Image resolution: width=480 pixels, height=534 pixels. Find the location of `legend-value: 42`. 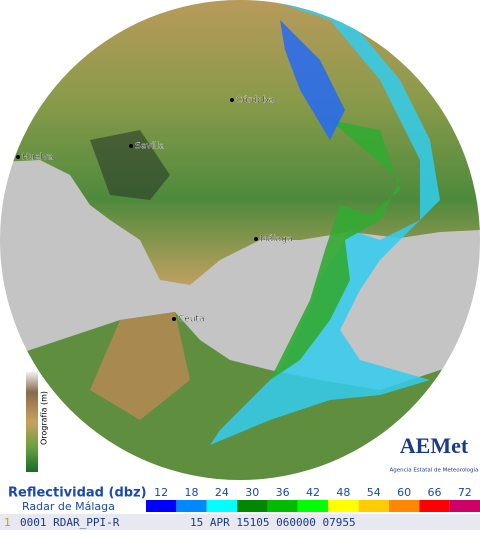

legend-value: 42 is located at coordinates (313, 492).